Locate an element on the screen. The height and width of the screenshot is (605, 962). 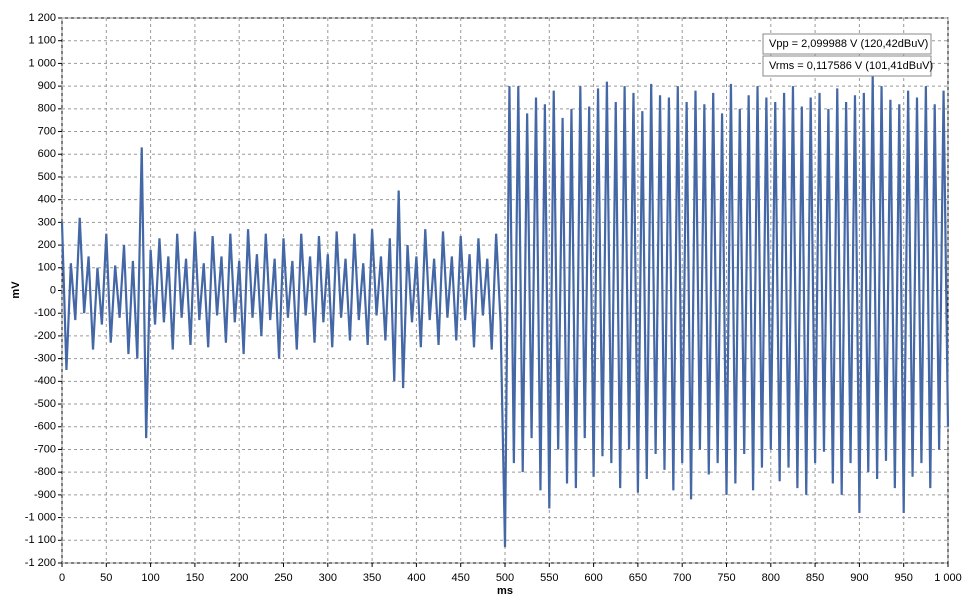
y-tick-label: 0 is located at coordinates (53, 290).